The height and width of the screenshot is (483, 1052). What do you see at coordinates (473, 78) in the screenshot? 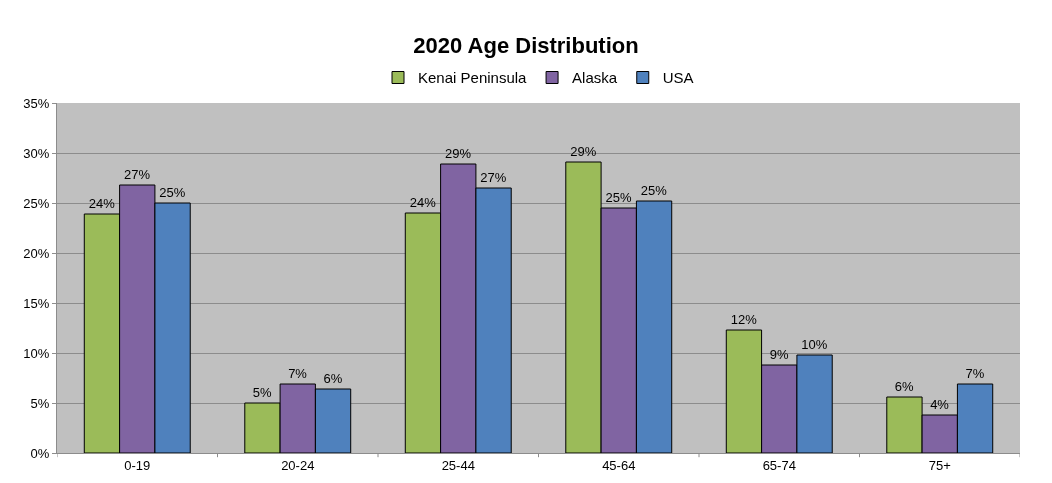
I see `legend-label: Kenai Peninsula` at bounding box center [473, 78].